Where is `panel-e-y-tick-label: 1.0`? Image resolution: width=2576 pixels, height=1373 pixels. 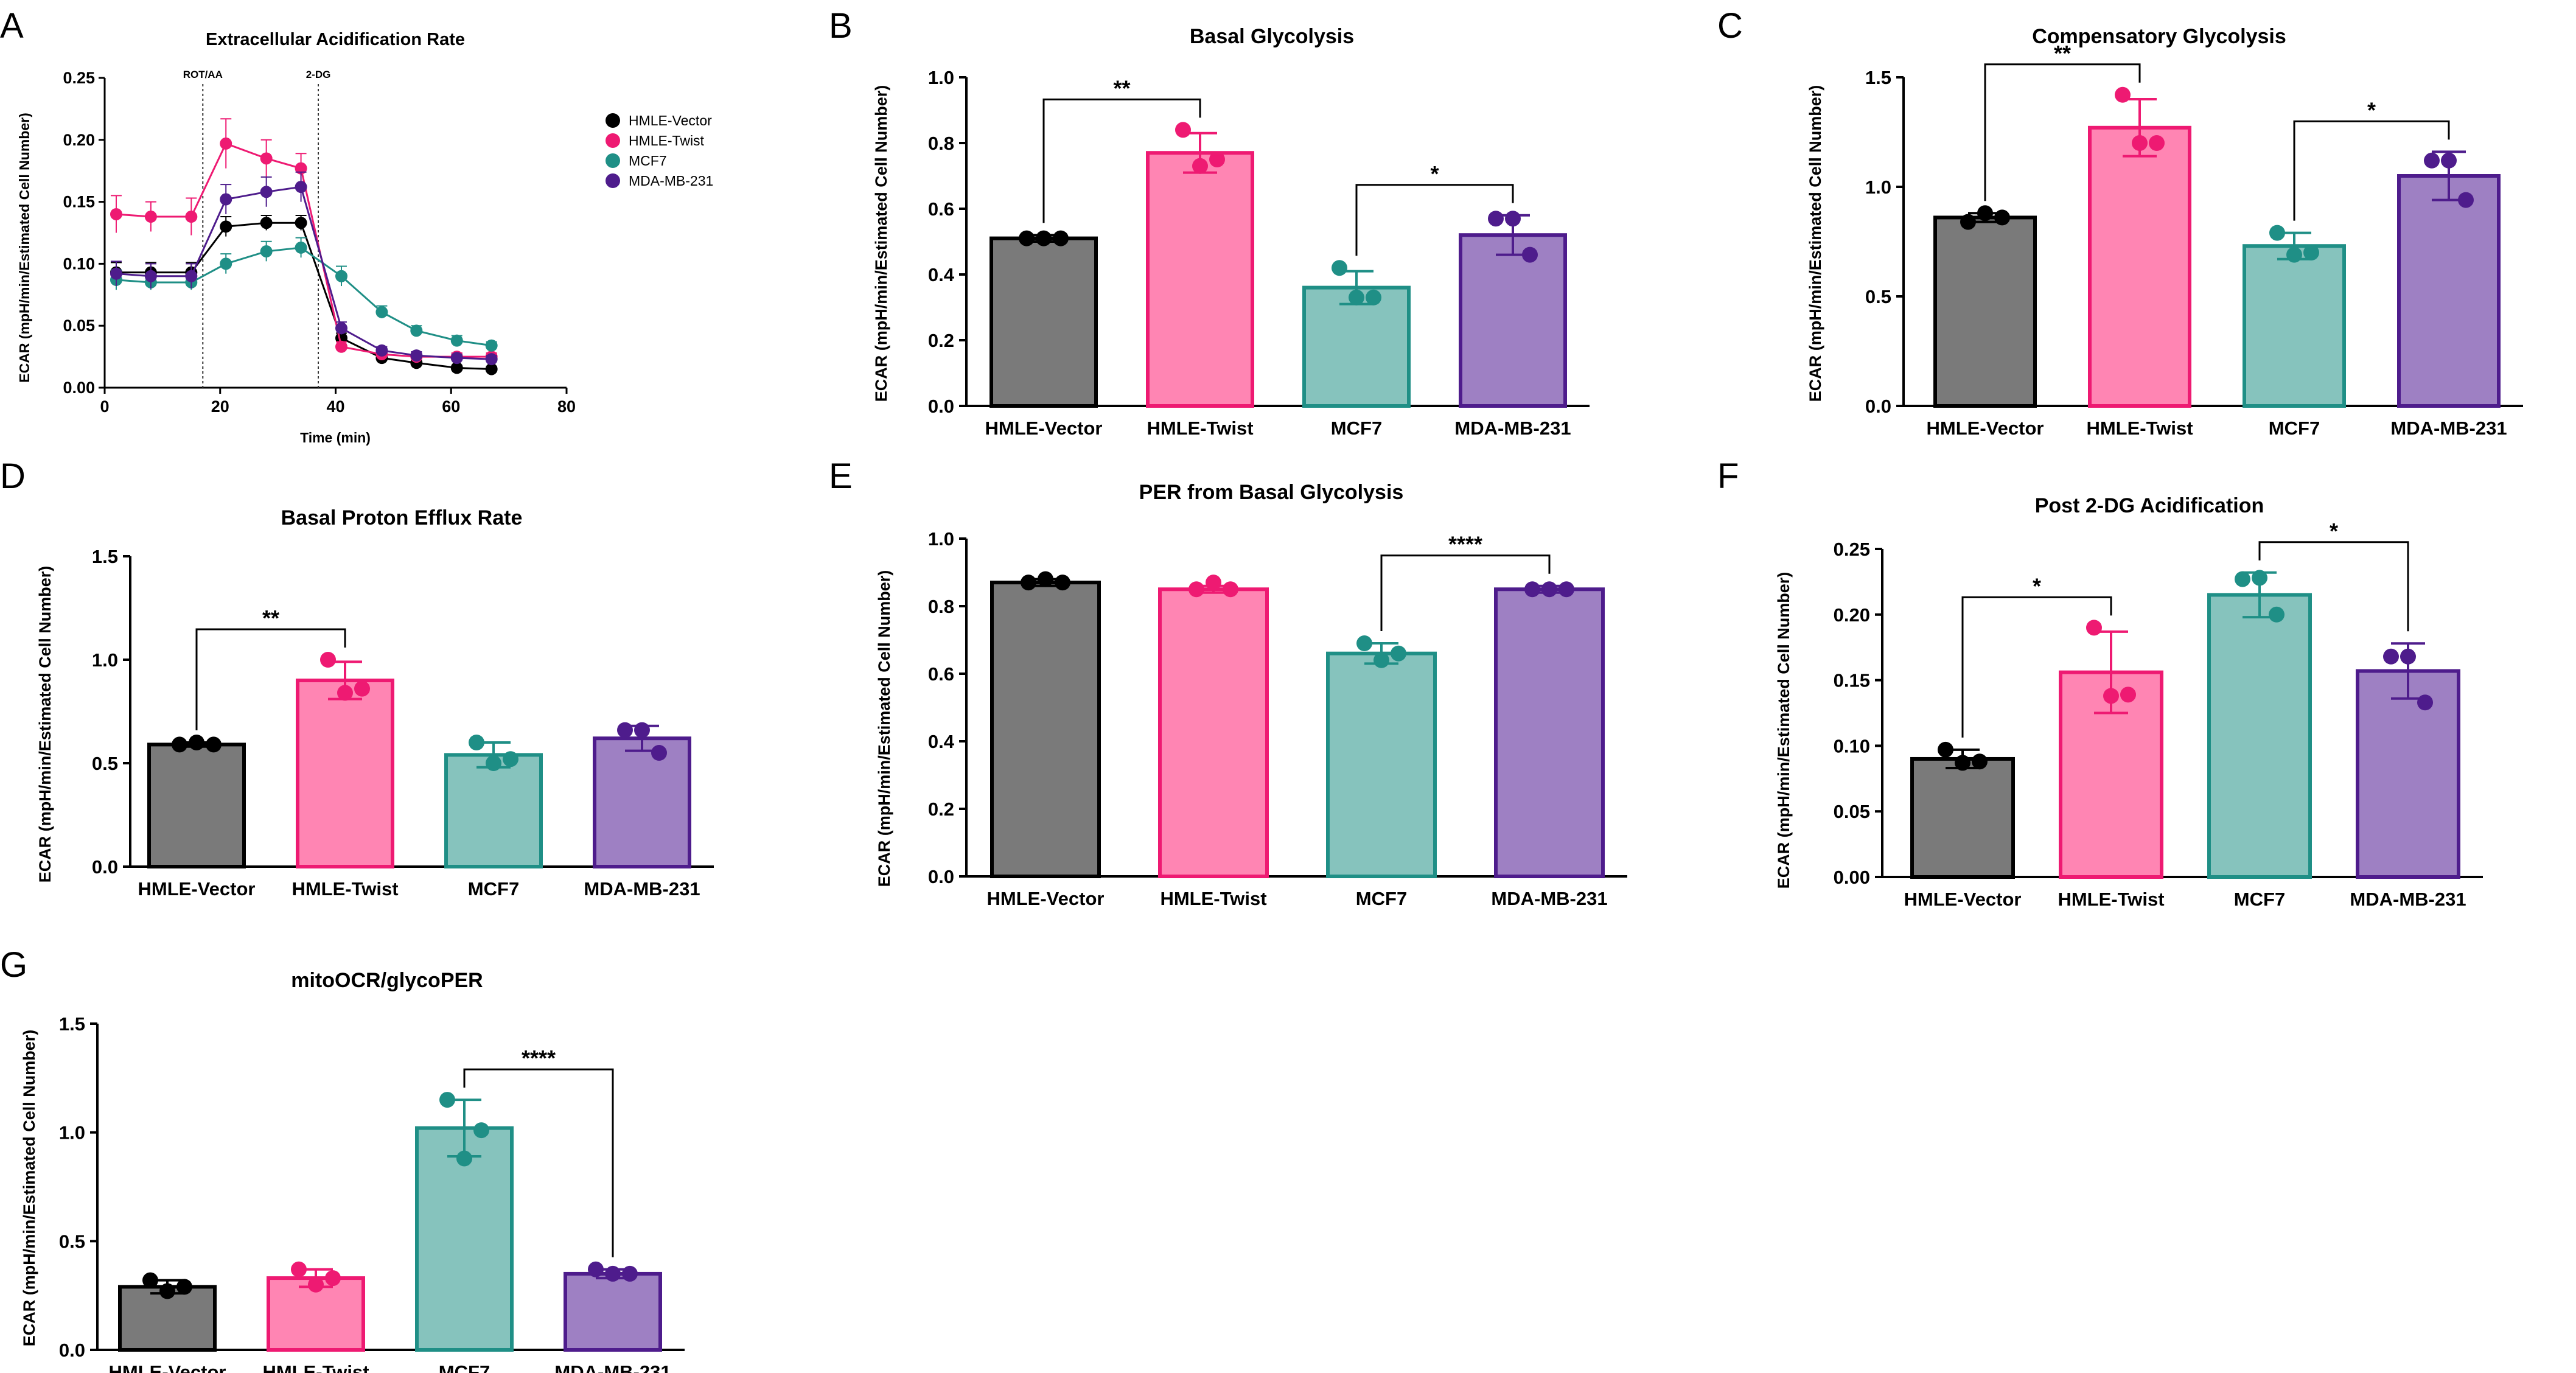
panel-e-y-tick-label: 1.0 is located at coordinates (941, 539).